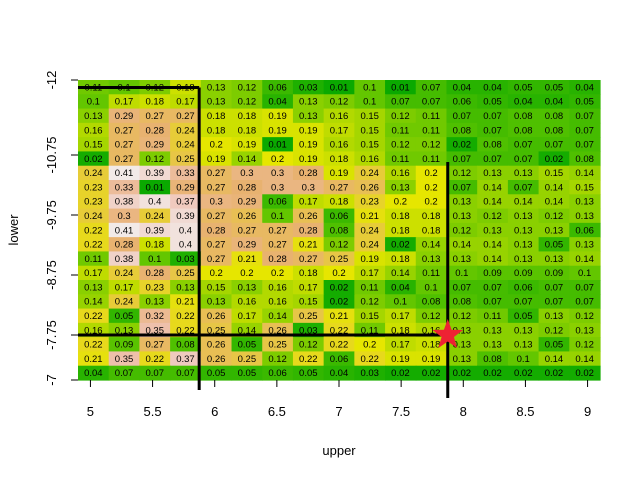  I want to click on cell-value-label: 0.08, so click(523, 116).